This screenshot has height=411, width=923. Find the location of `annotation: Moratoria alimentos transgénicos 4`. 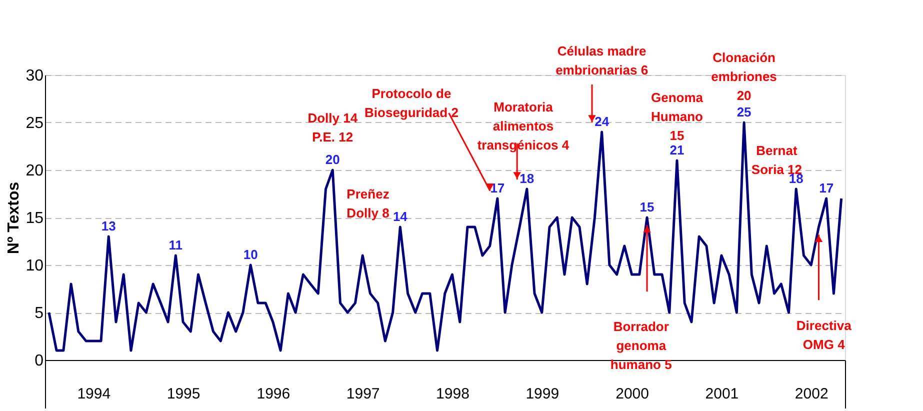

annotation: Moratoria alimentos transgénicos 4 is located at coordinates (523, 125).